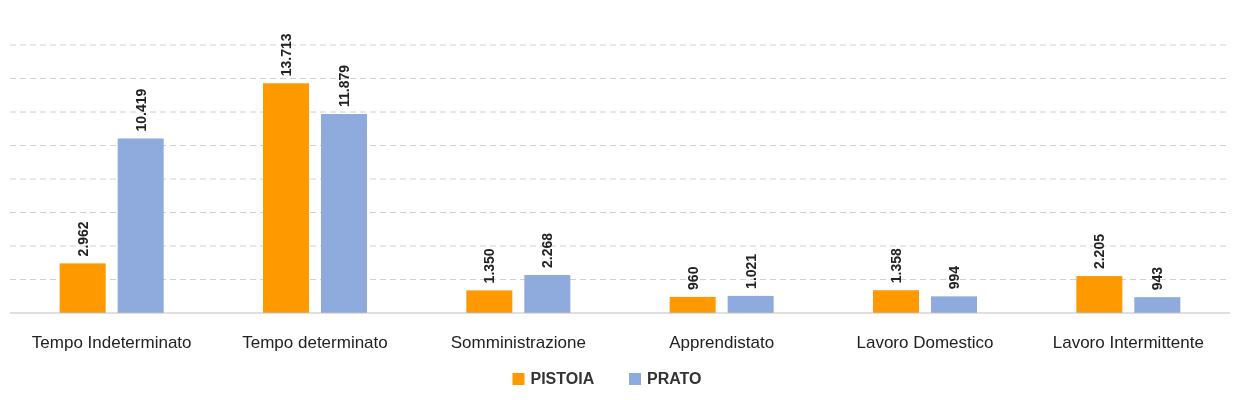 Image resolution: width=1239 pixels, height=400 pixels. I want to click on x-tick-label: Tempo Indeterminato, so click(111, 342).